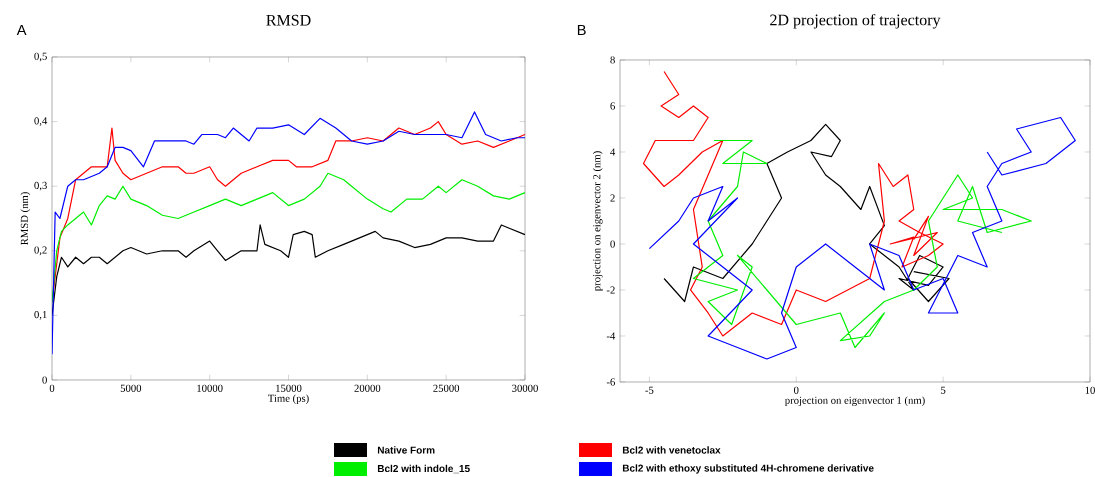  Describe the element at coordinates (406, 450) in the screenshot. I see `legend-label: Native Form` at that location.